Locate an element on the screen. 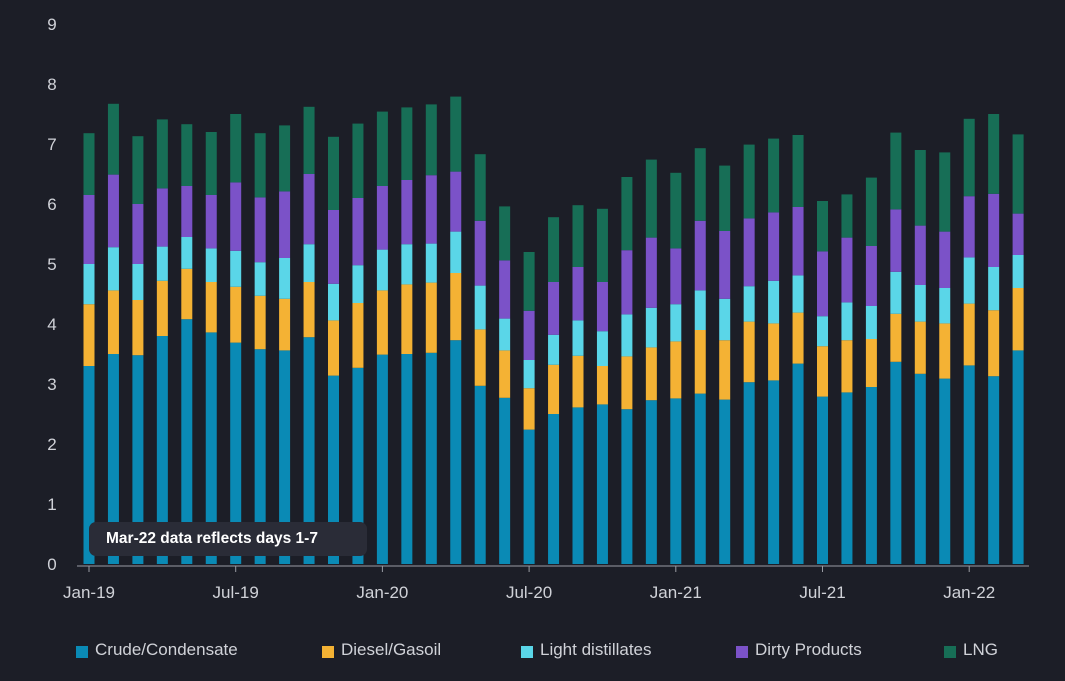  y-tick-label-3: 3 is located at coordinates (51, 384).